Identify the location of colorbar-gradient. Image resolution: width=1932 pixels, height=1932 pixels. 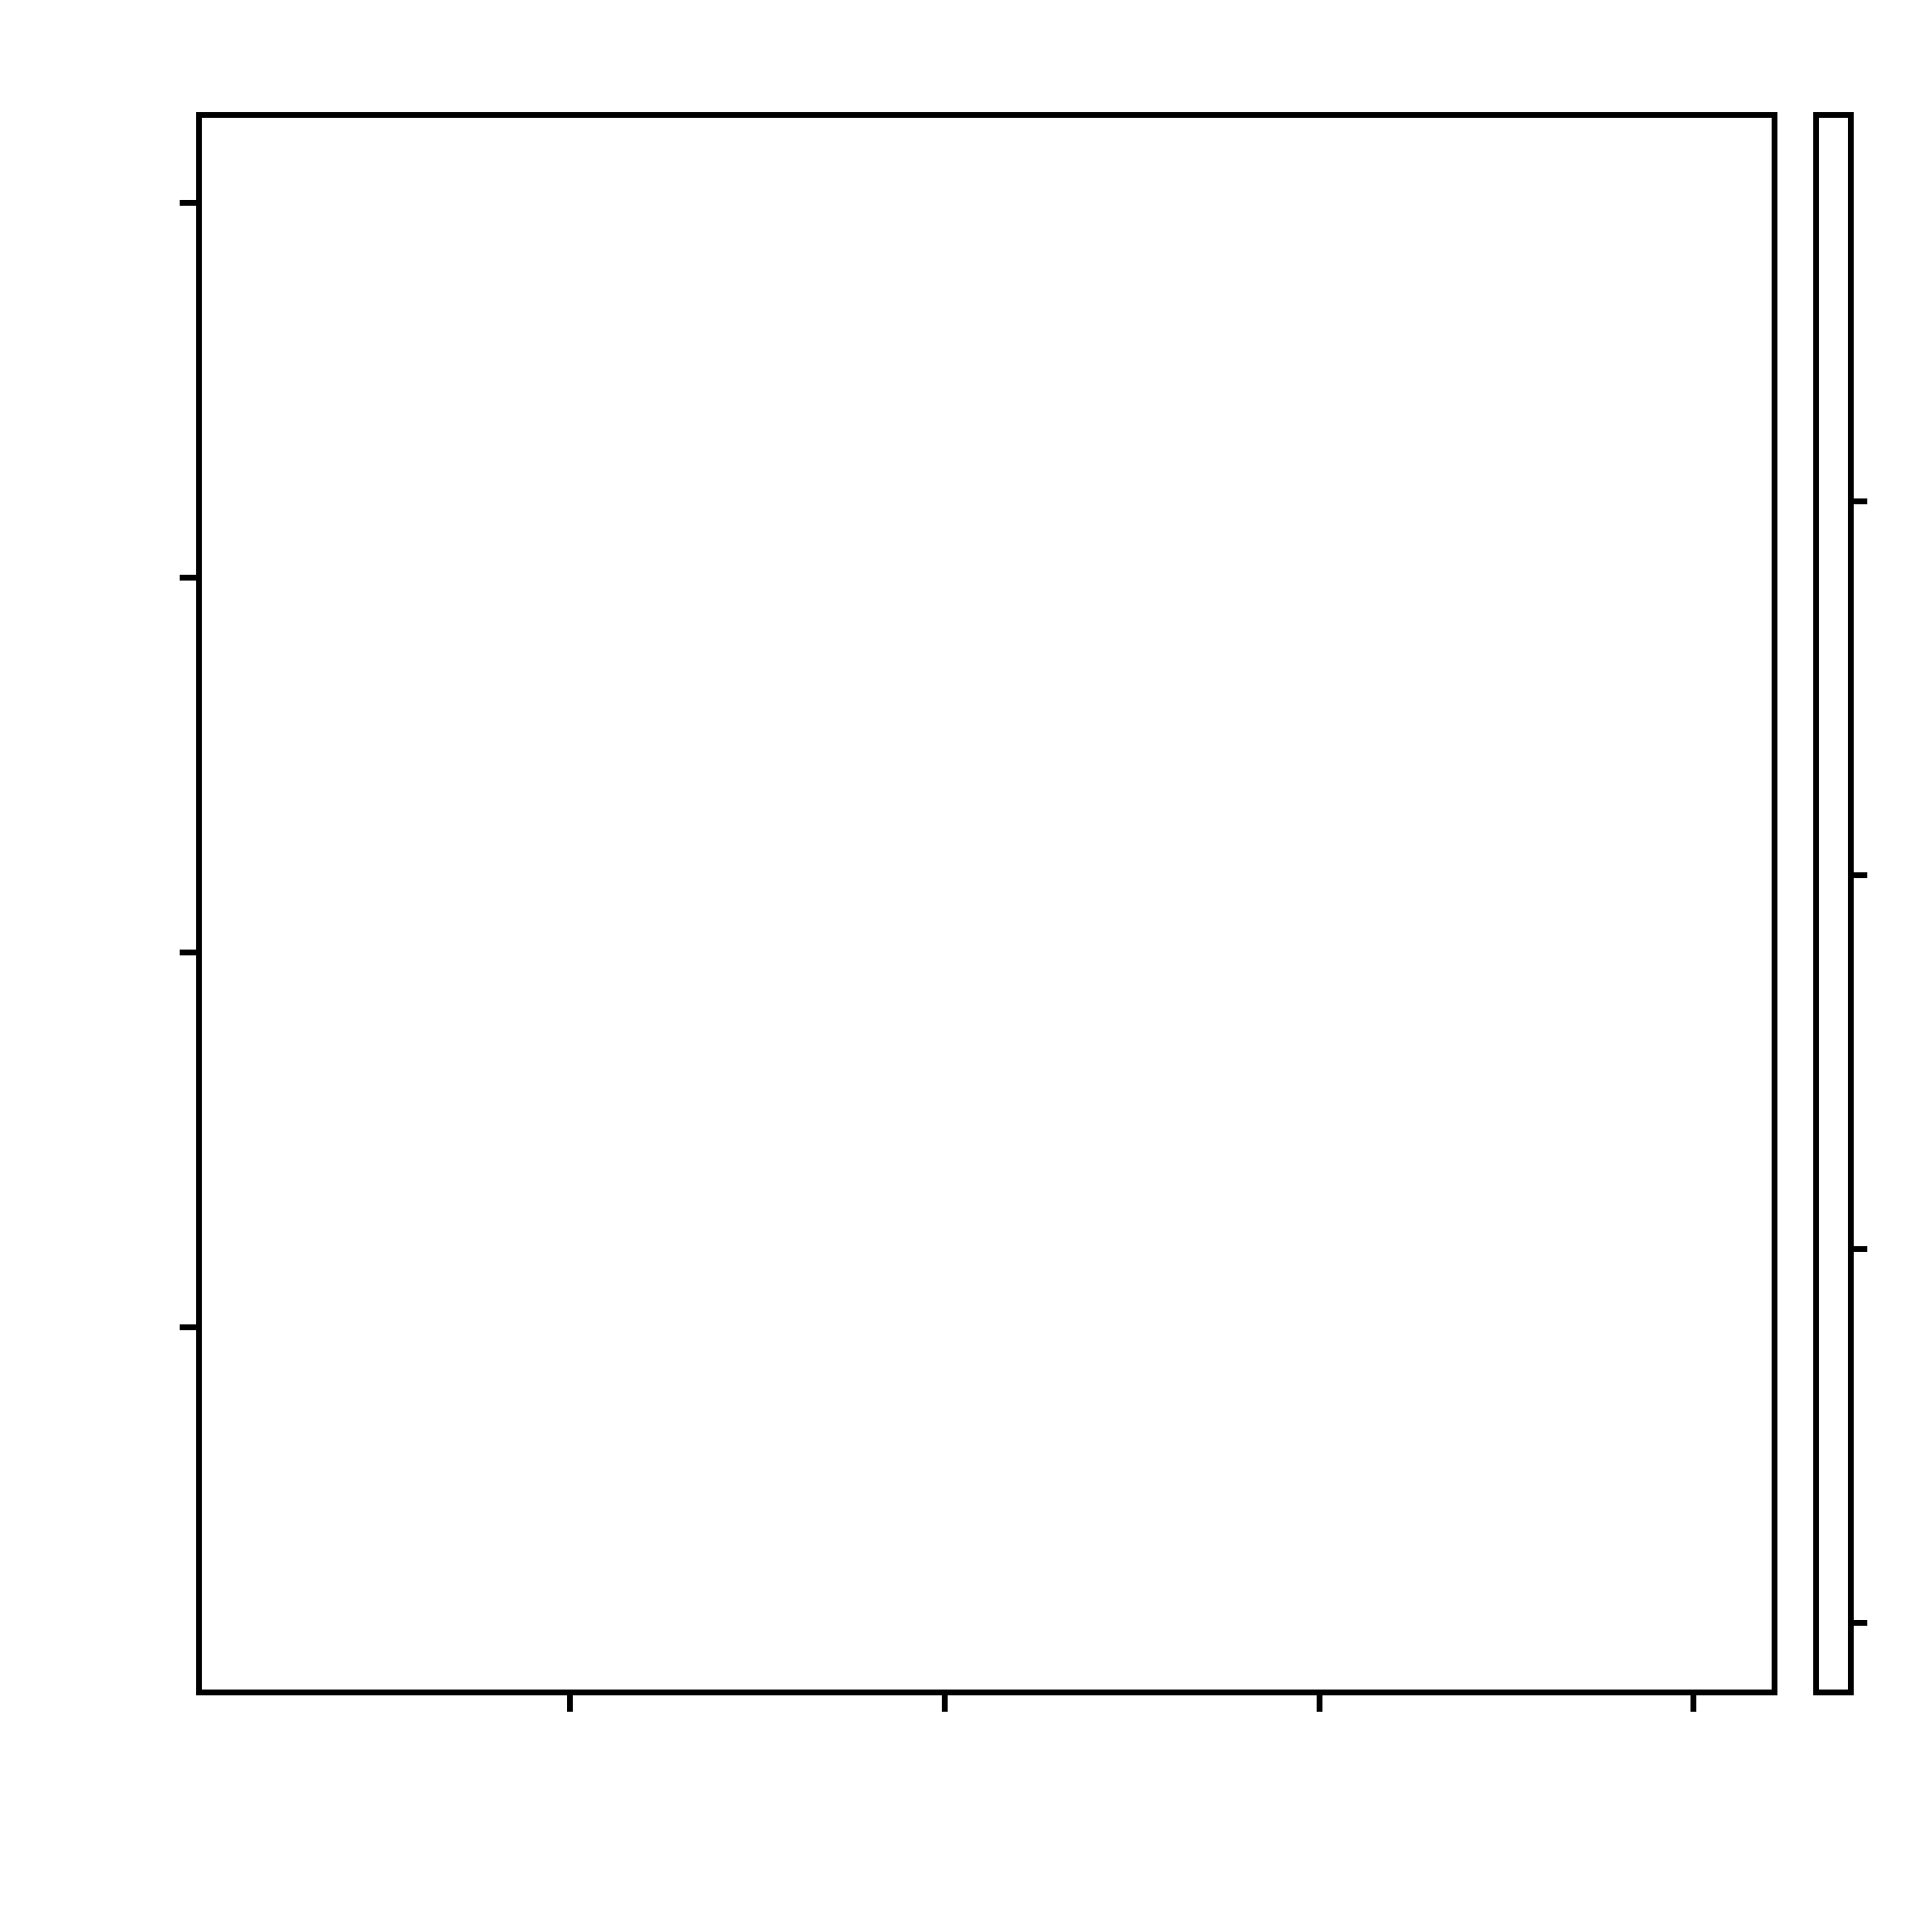
(1833, 903).